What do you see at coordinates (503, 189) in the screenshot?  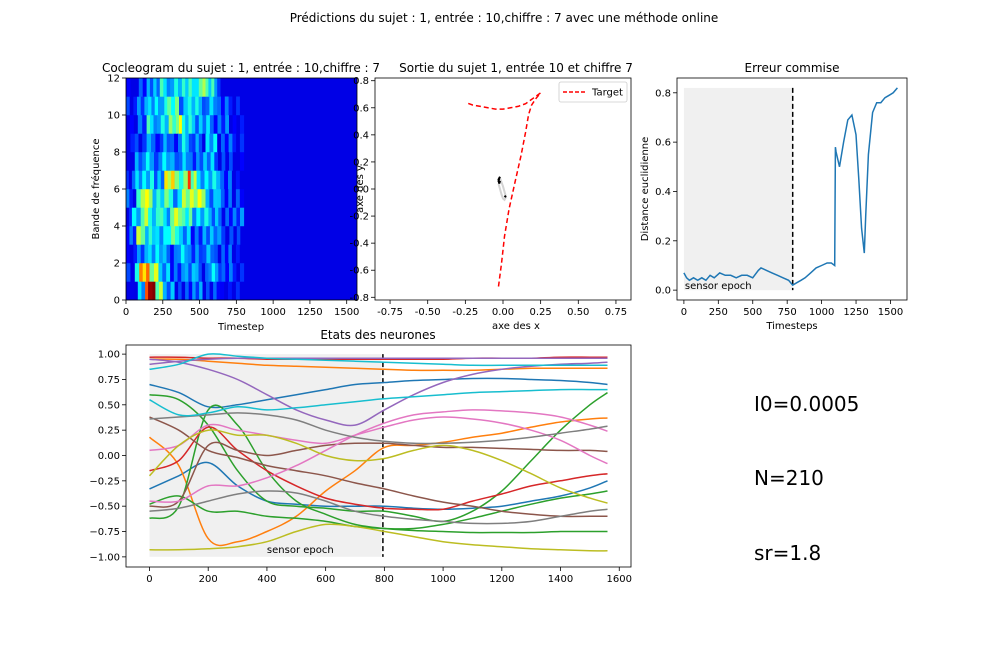 I see `trajectory-lines` at bounding box center [503, 189].